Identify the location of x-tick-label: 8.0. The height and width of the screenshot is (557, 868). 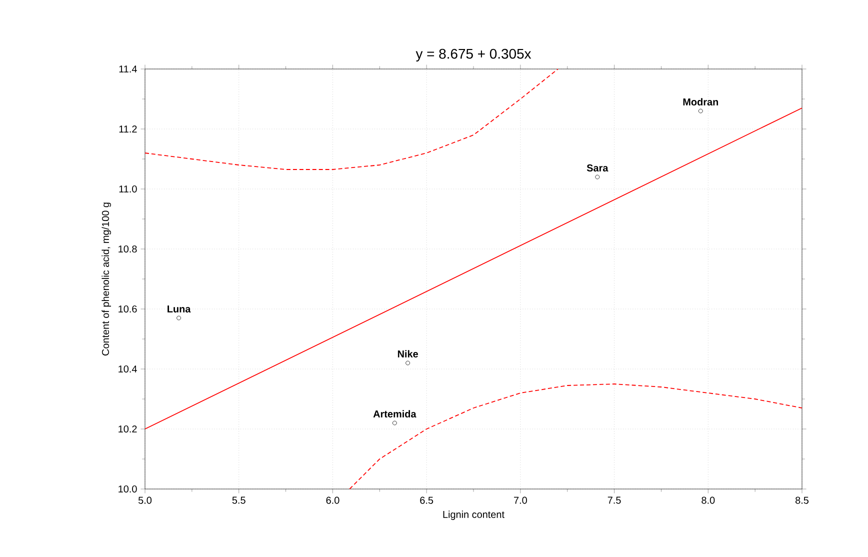
(708, 500).